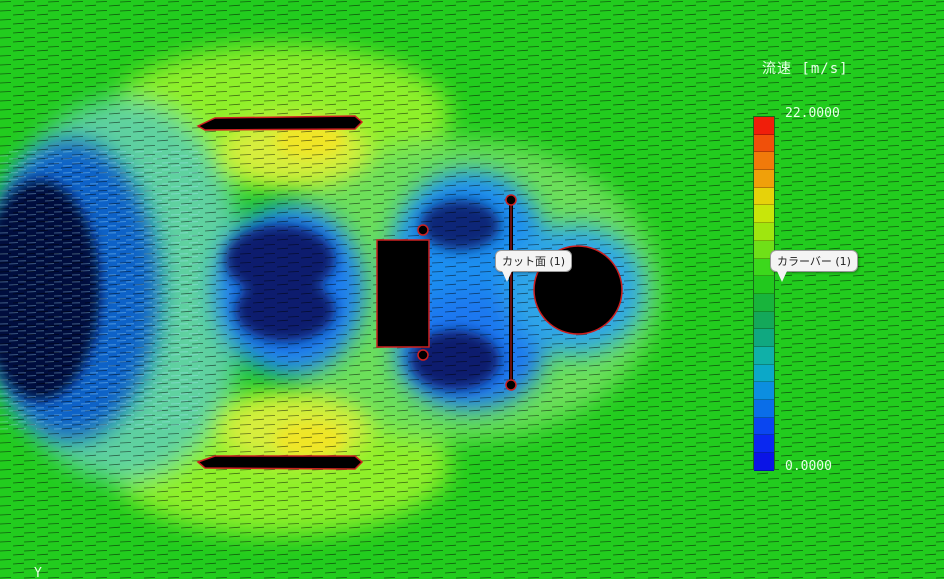 This screenshot has height=579, width=944. Describe the element at coordinates (403, 293) in the screenshot. I see `rectangular-block` at that location.